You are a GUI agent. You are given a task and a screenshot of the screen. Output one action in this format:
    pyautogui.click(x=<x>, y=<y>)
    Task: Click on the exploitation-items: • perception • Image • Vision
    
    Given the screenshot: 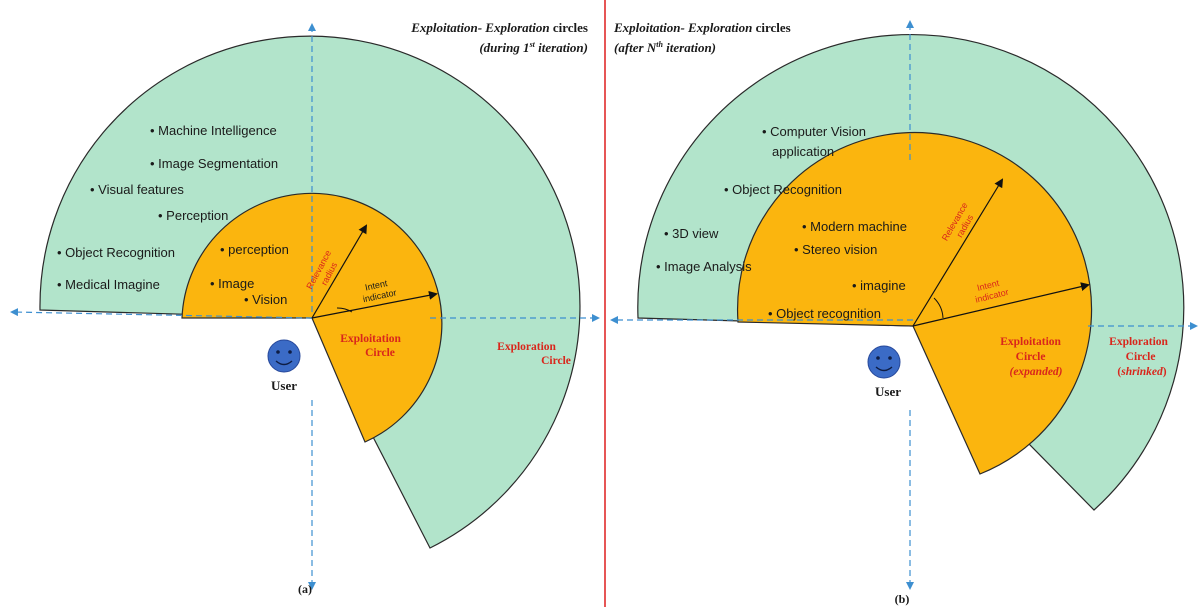 What is the action you would take?
    pyautogui.click(x=249, y=274)
    